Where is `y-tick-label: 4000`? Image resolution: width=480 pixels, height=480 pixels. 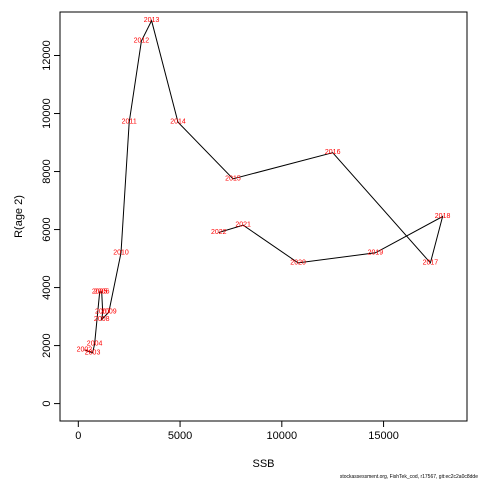 y-tick-label: 4000 is located at coordinates (47, 287).